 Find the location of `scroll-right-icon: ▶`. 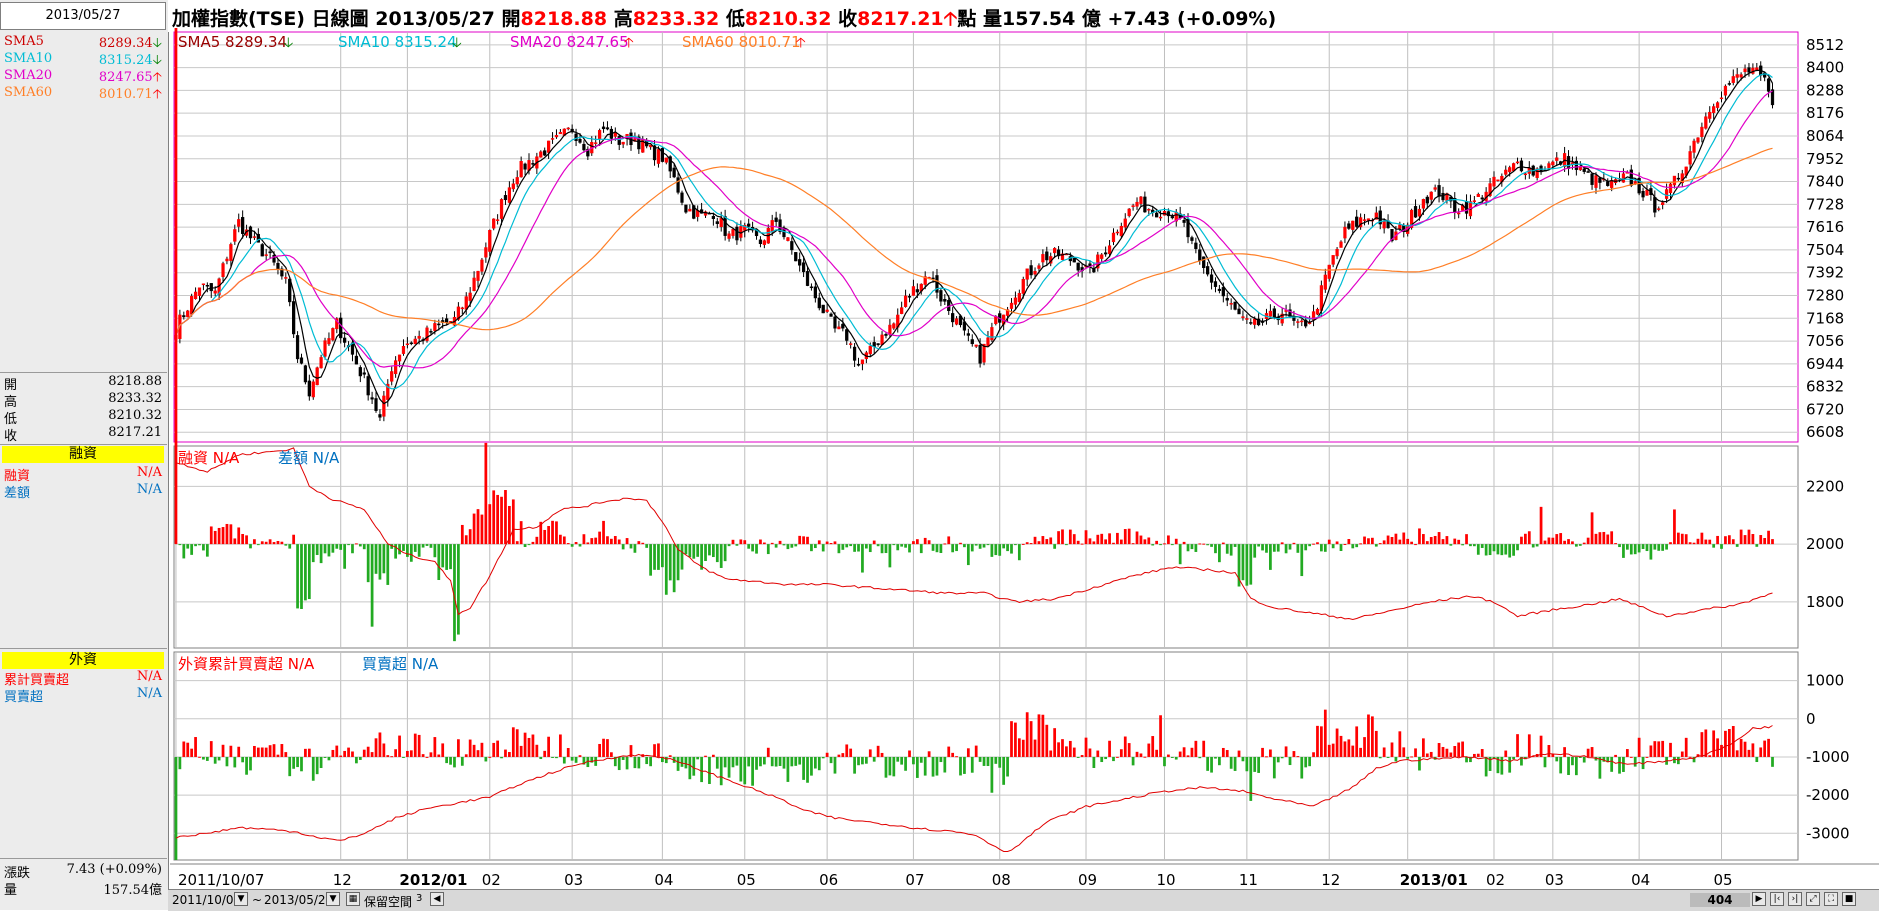

scroll-right-icon: ▶ is located at coordinates (1759, 899).